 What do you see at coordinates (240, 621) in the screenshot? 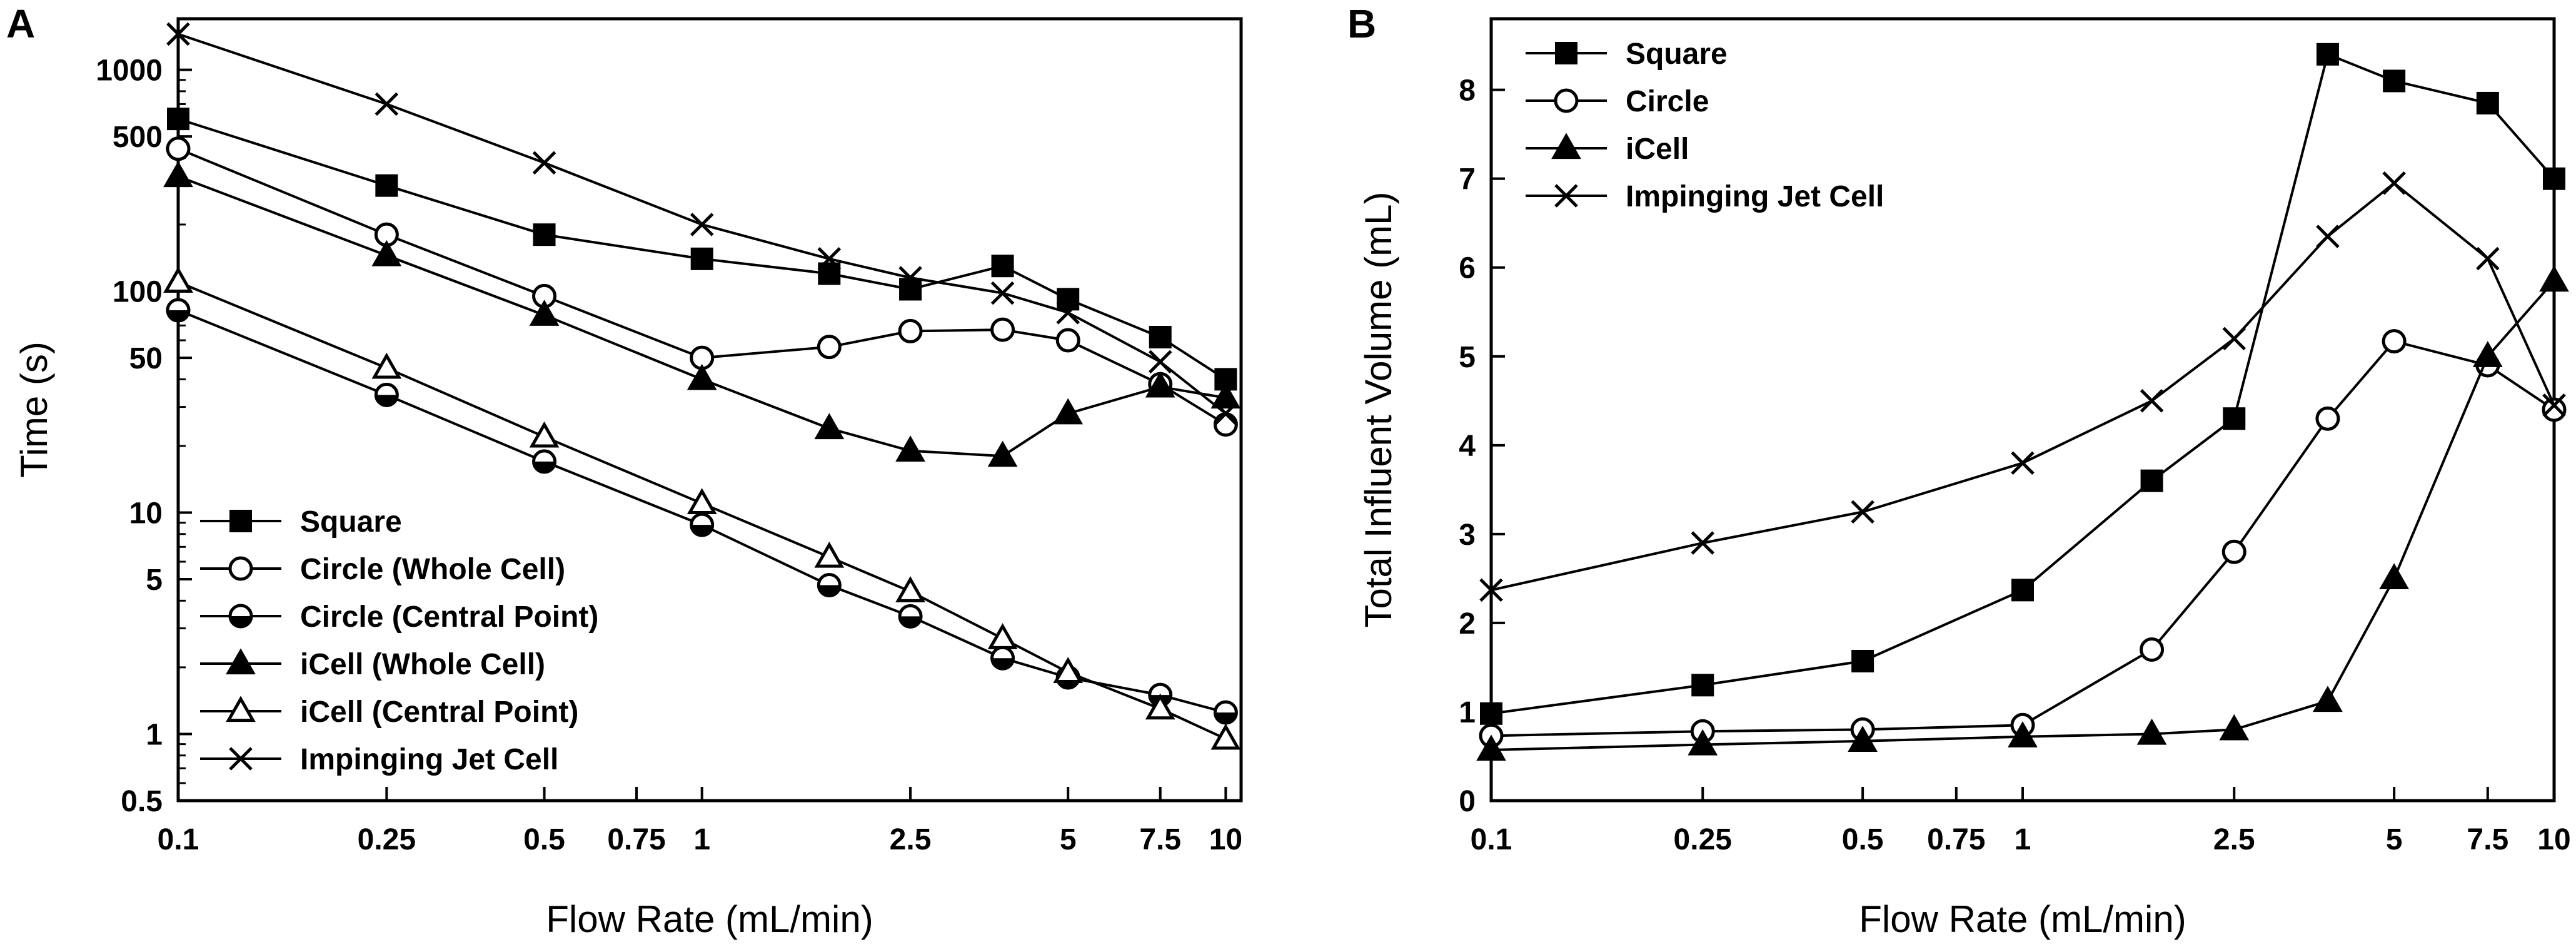
I see `a-legend-circle-central-point-marker-half` at bounding box center [240, 621].